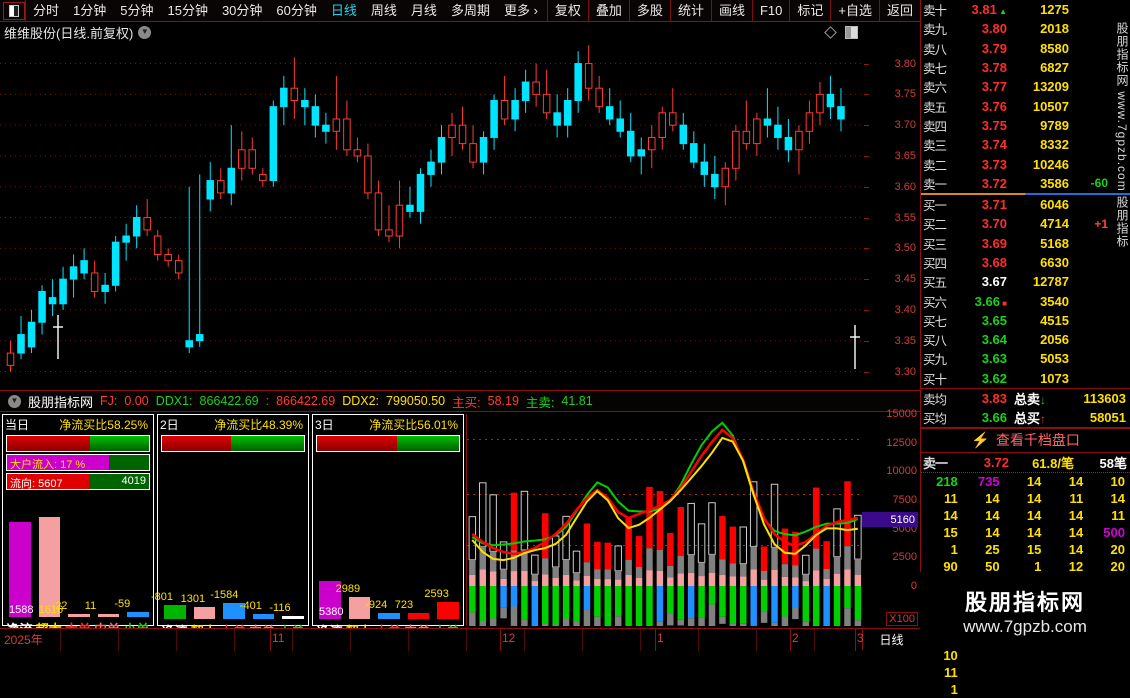 The image size is (1130, 698). What do you see at coordinates (408, 640) in the screenshot?
I see `date-tick` at bounding box center [408, 640].